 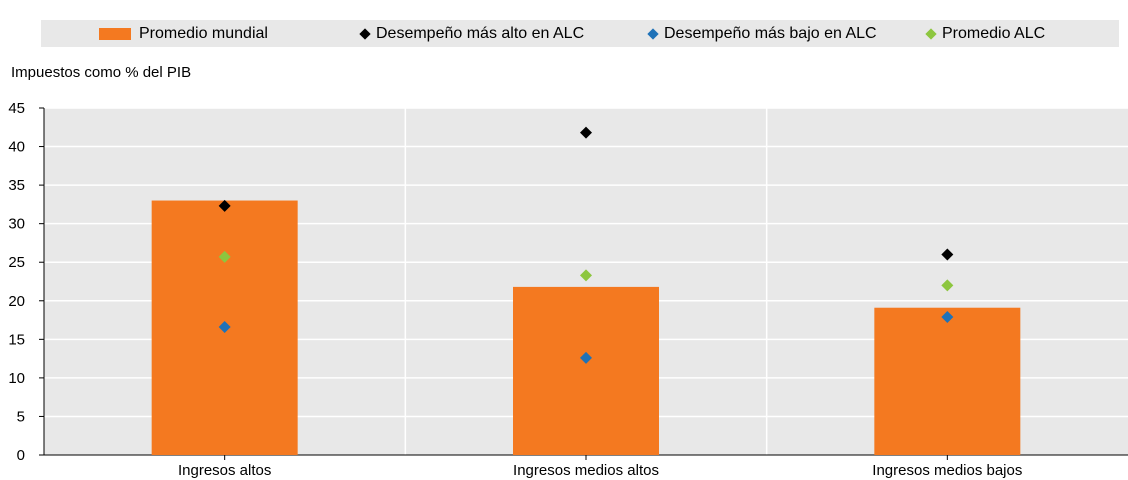 I want to click on legend-item-promedio-alc: Promedio ALC, so click(x=985, y=33).